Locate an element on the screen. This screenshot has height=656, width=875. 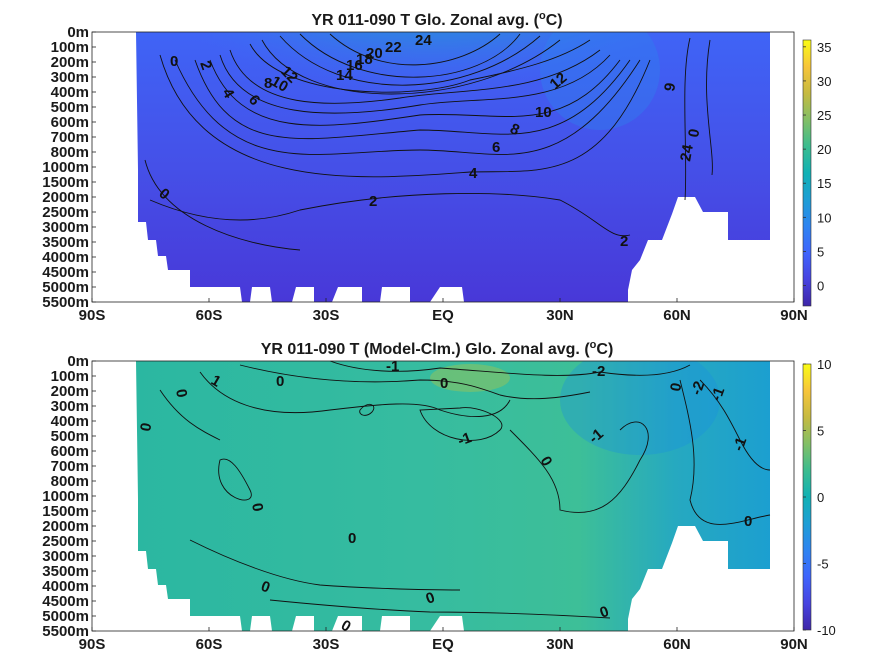
colorbar-ticks: 35 30 25 20 15 10 5 0 is located at coordinates (817, 167).